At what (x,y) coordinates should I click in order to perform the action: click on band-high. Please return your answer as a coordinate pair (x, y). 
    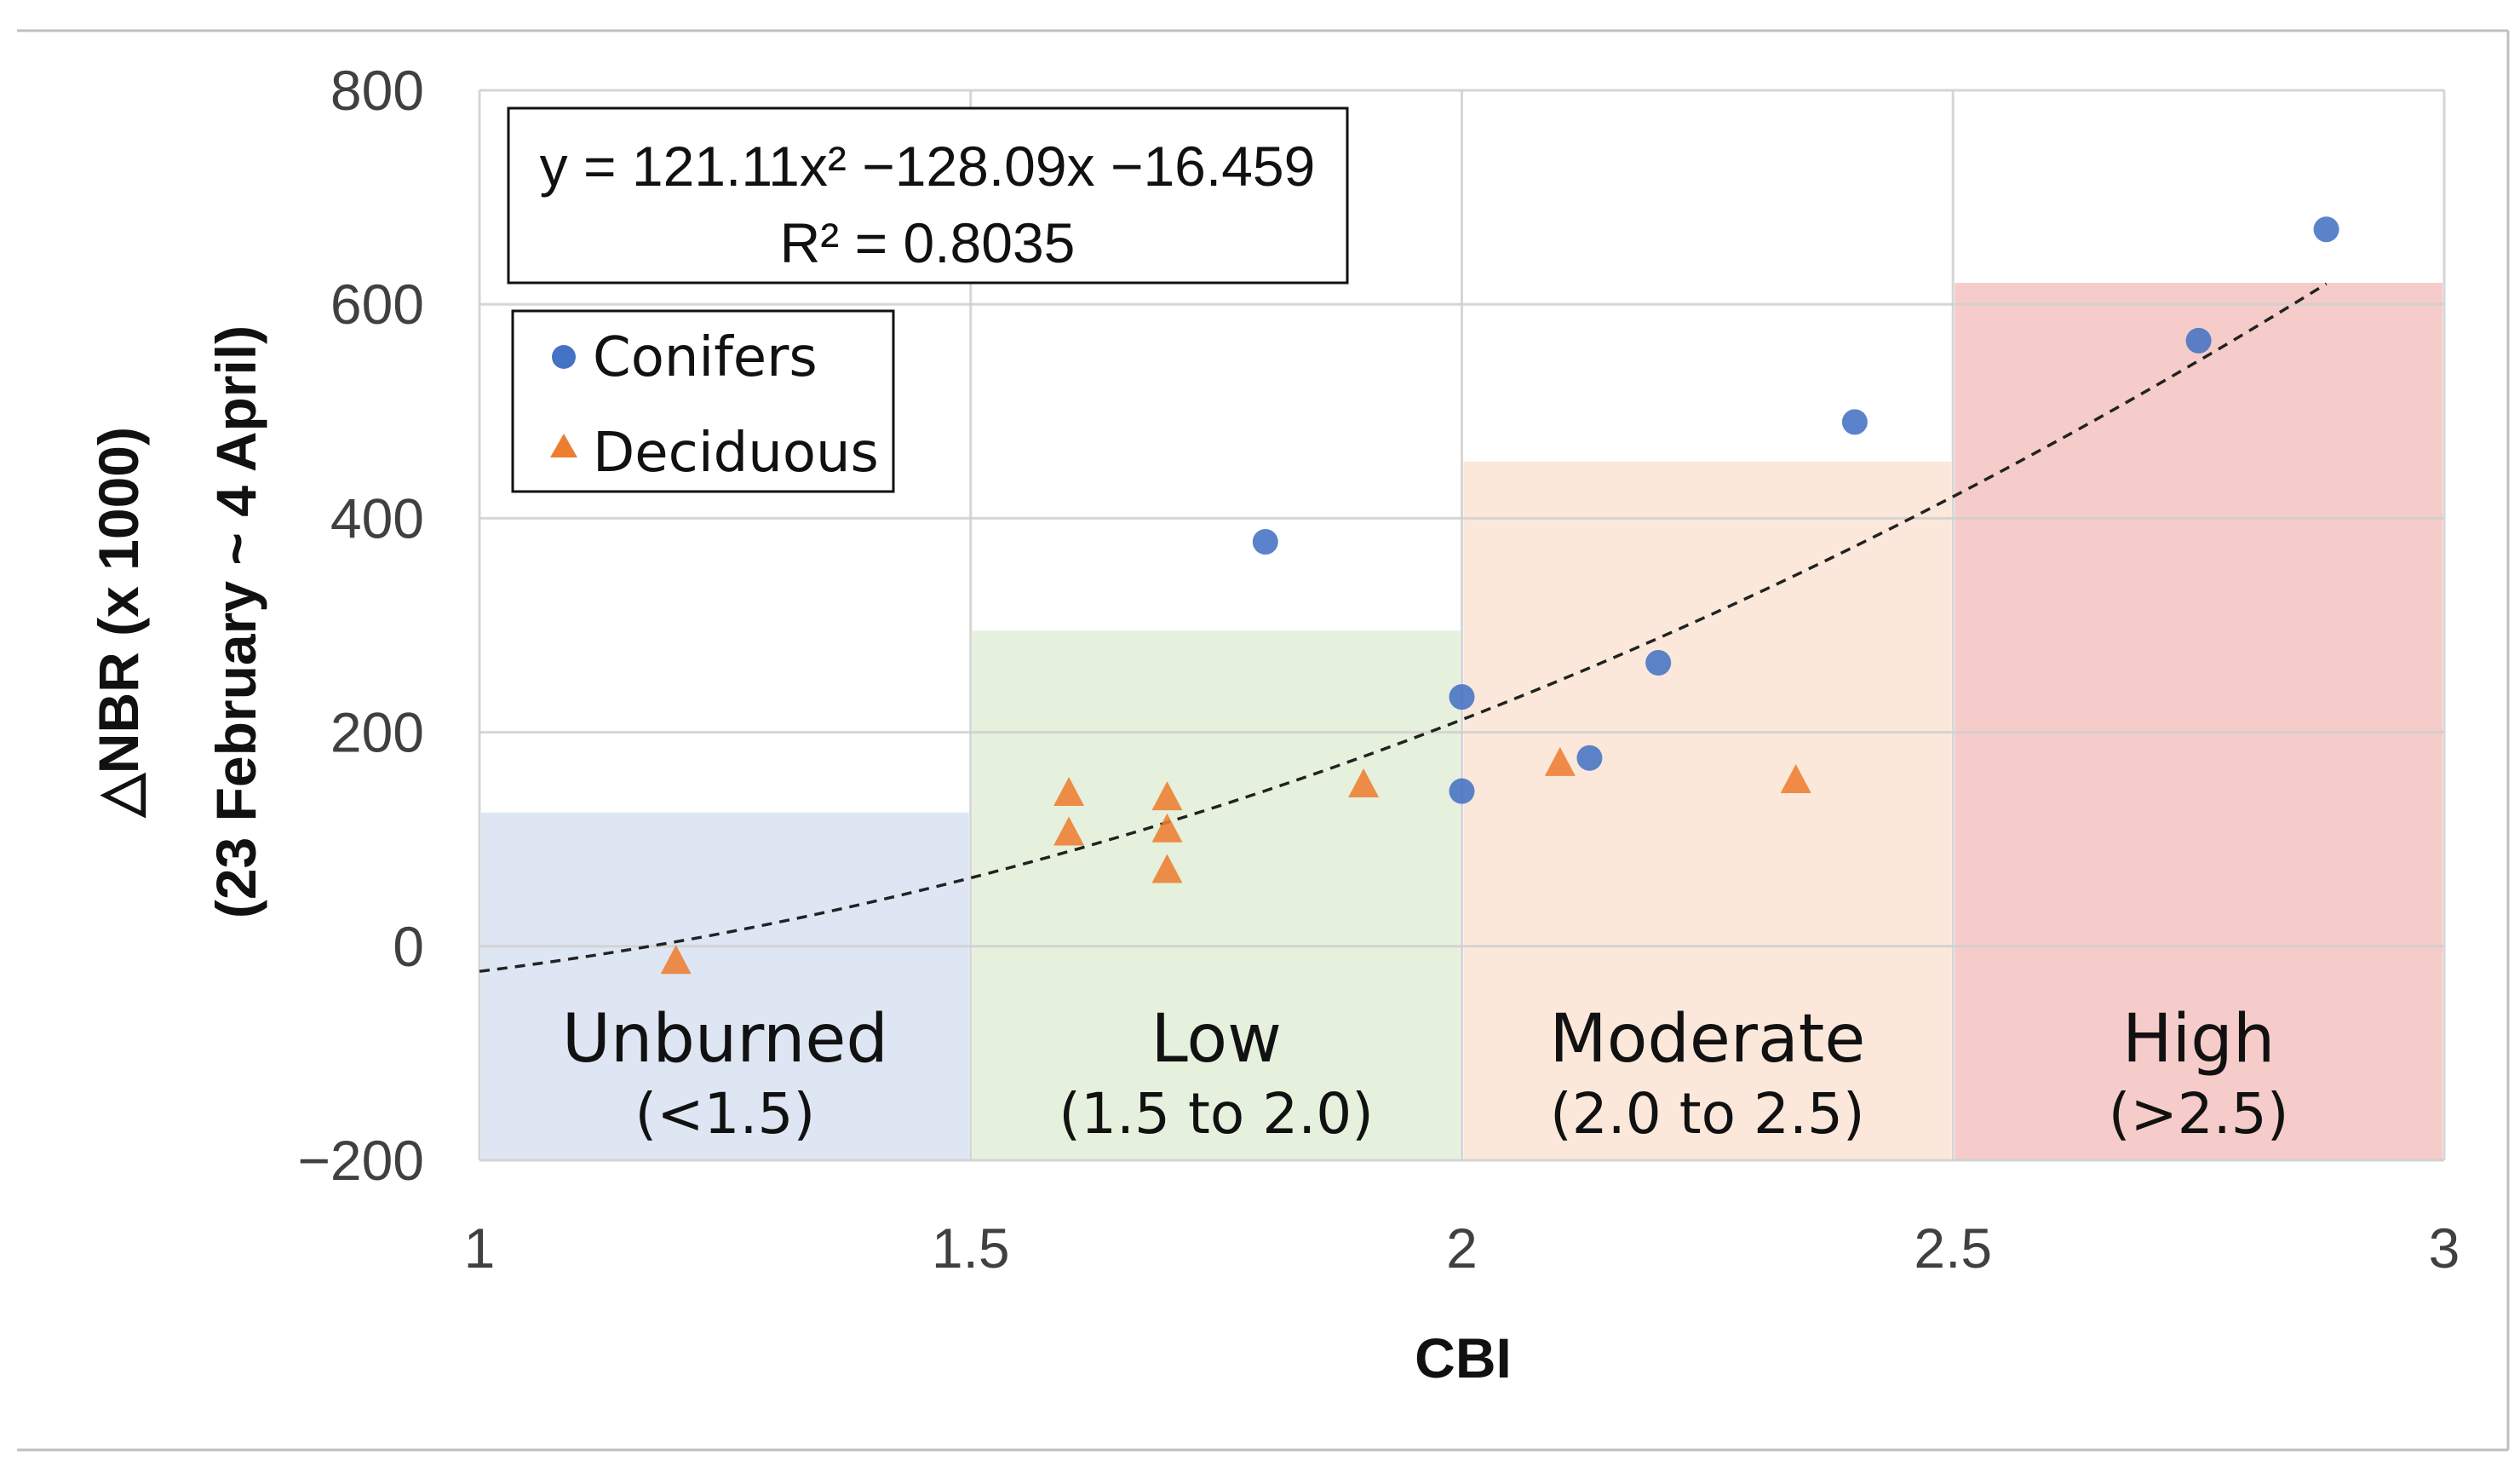
    Looking at the image, I should click on (2199, 722).